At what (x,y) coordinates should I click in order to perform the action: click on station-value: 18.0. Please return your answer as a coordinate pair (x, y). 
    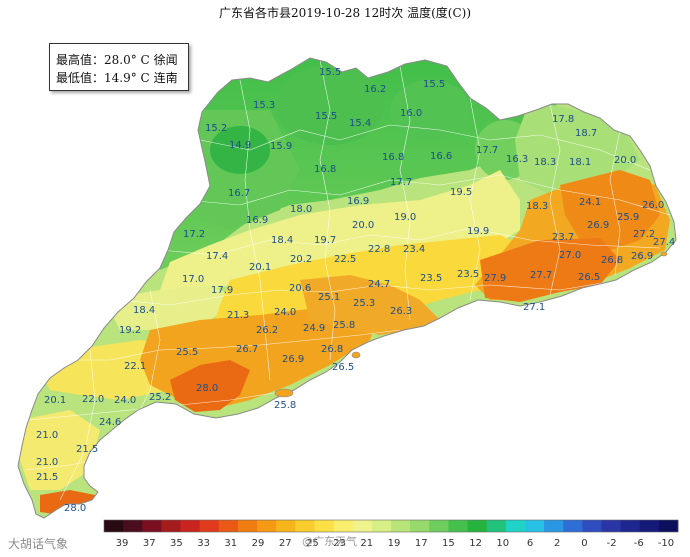
    Looking at the image, I should click on (301, 209).